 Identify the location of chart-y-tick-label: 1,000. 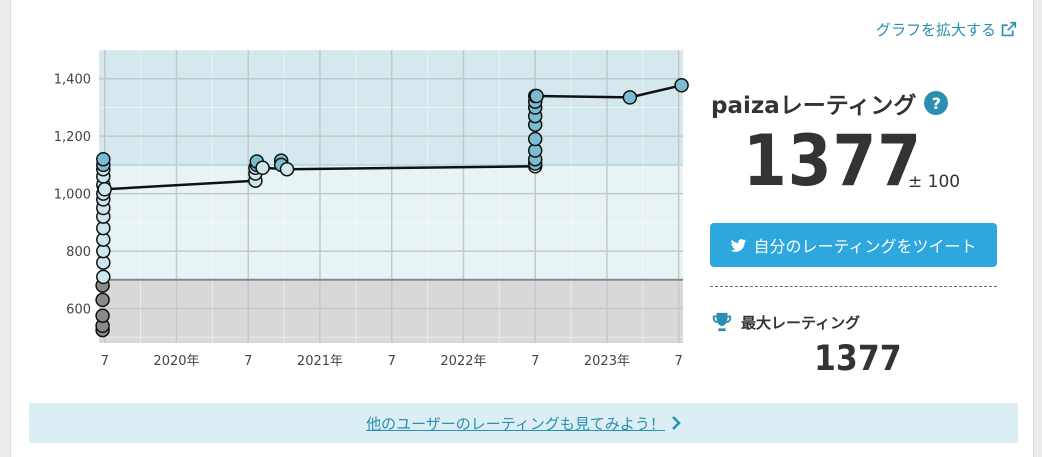
(72, 195).